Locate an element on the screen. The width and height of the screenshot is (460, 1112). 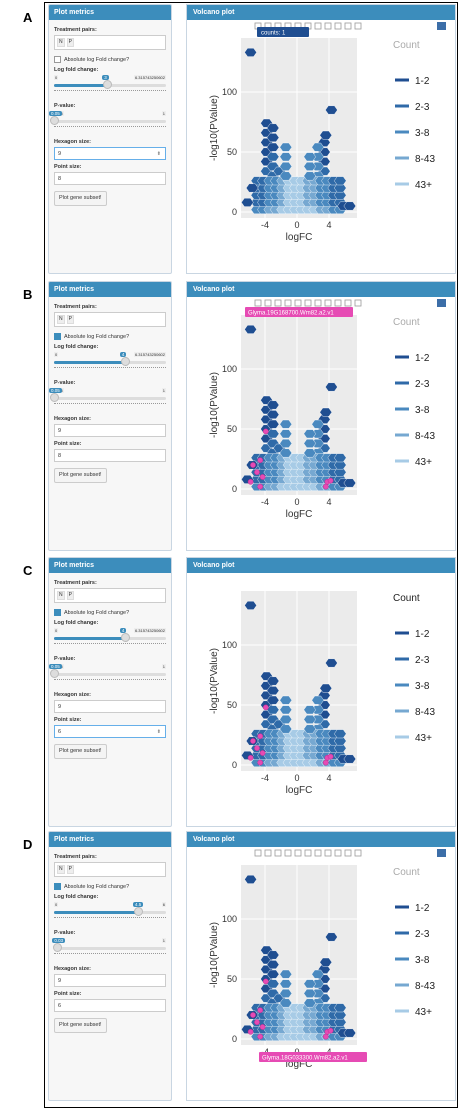
logfc-slider: 0 6.315743250602 4 is located at coordinates (110, 640).